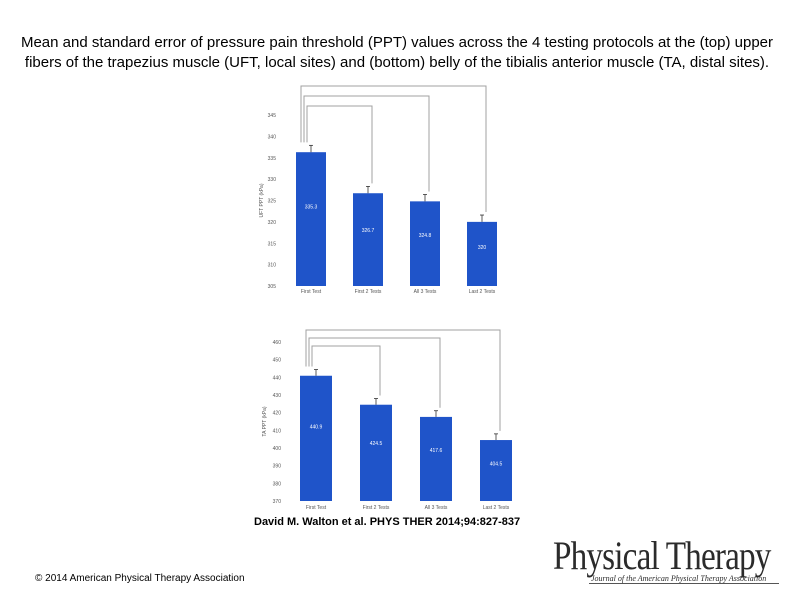  What do you see at coordinates (368, 292) in the screenshot?
I see `top-category-label-2: First 2 Tests` at bounding box center [368, 292].